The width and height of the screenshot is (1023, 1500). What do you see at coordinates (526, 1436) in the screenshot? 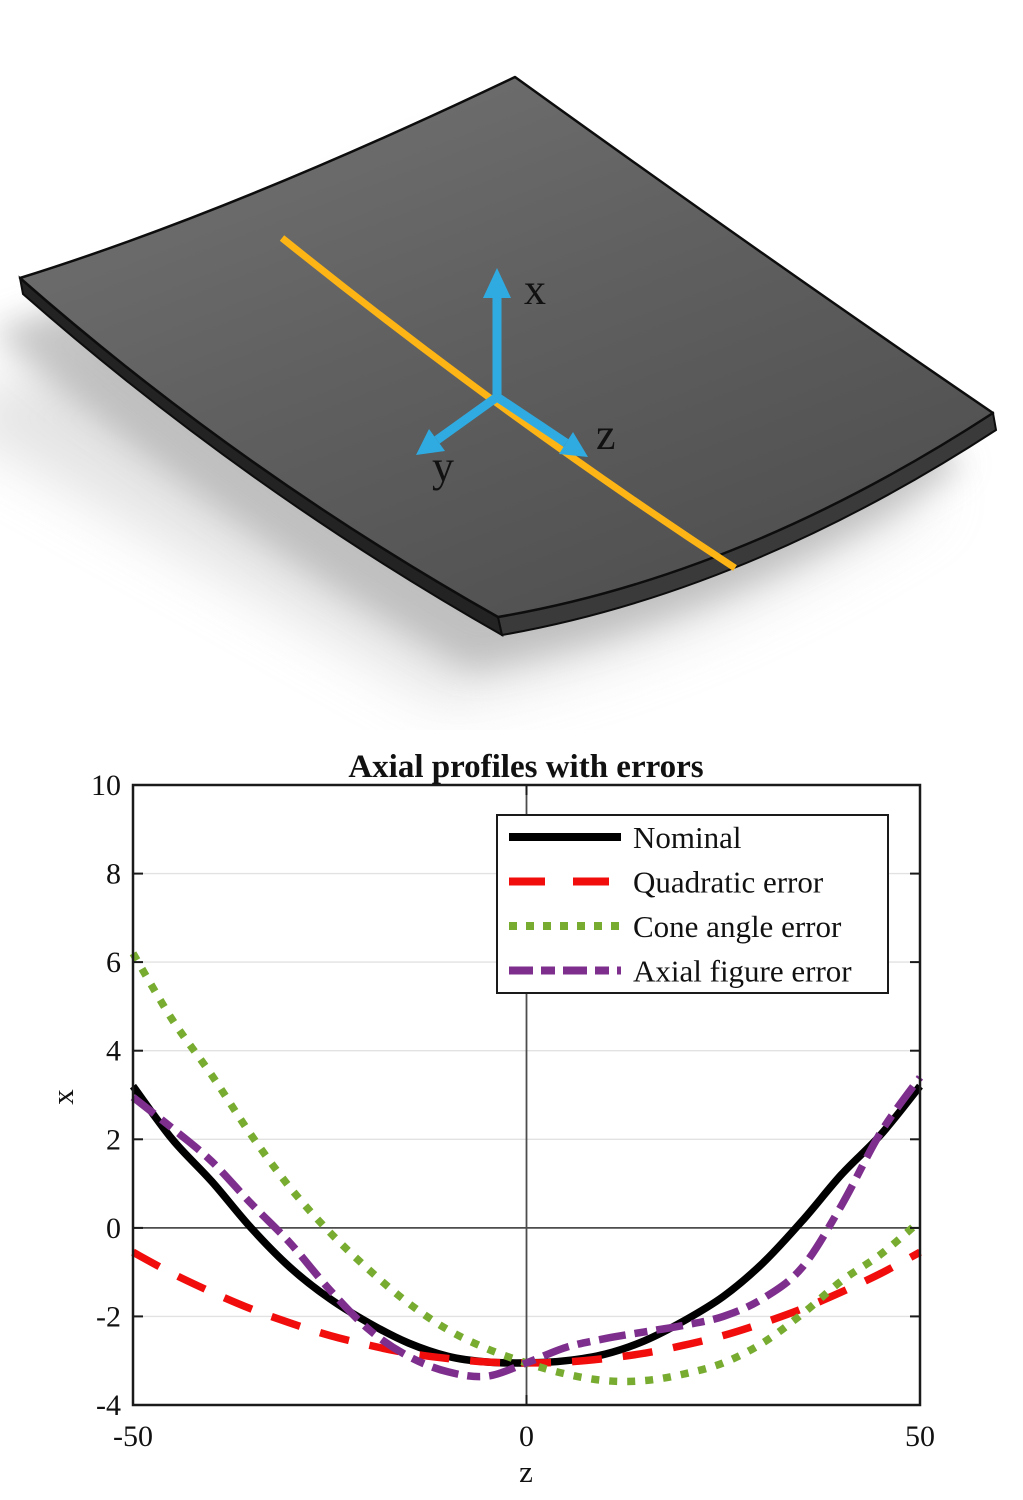
I see `x-tick-label: 0` at bounding box center [526, 1436].